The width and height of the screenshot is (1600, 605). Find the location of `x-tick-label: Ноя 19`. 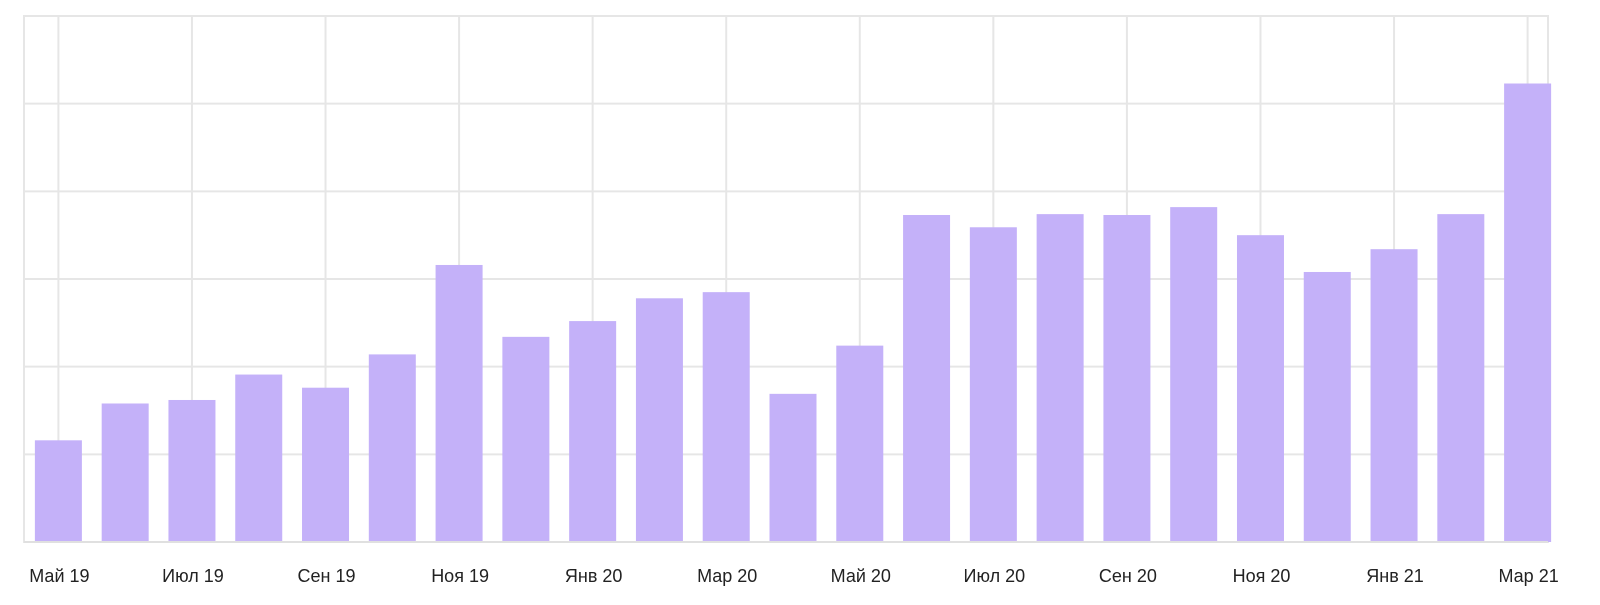

x-tick-label: Ноя 19 is located at coordinates (460, 576).